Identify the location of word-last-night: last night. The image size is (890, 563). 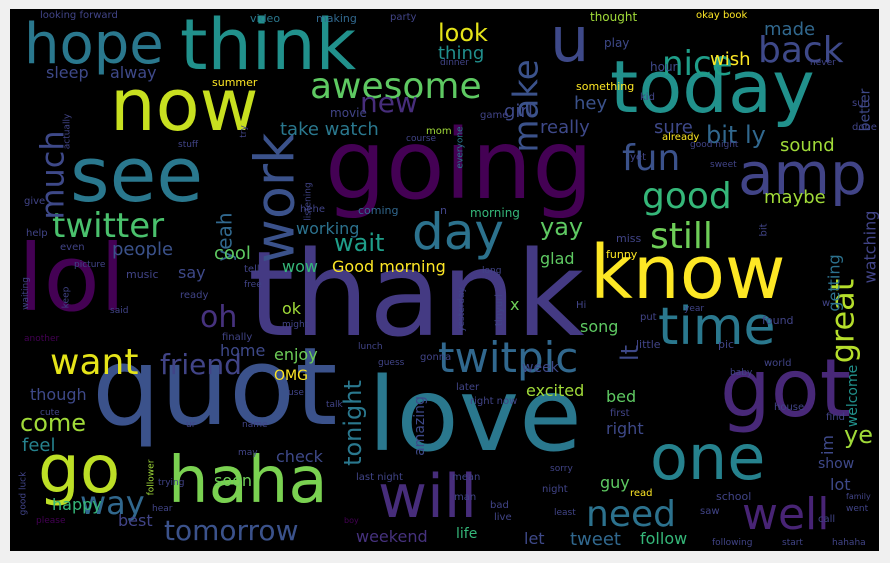
(379, 477).